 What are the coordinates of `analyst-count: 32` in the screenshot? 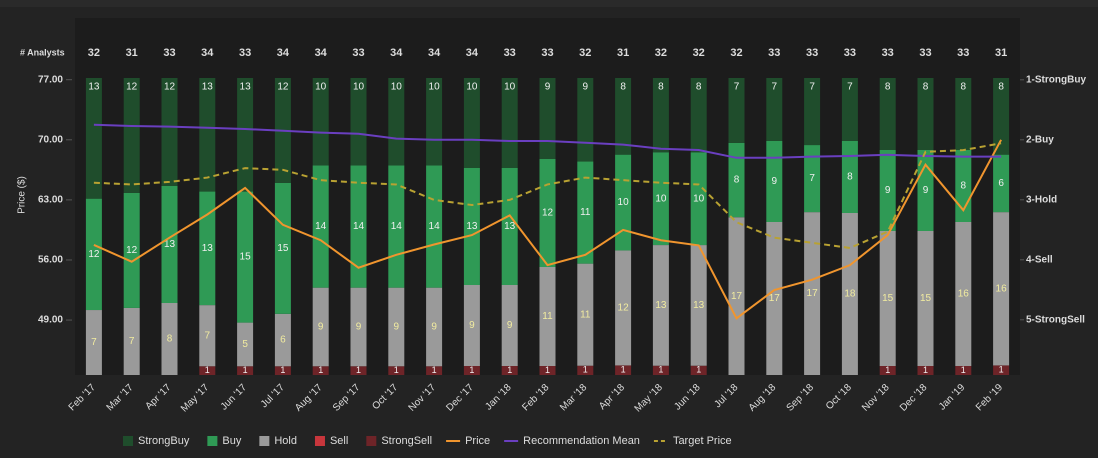 It's located at (585, 53).